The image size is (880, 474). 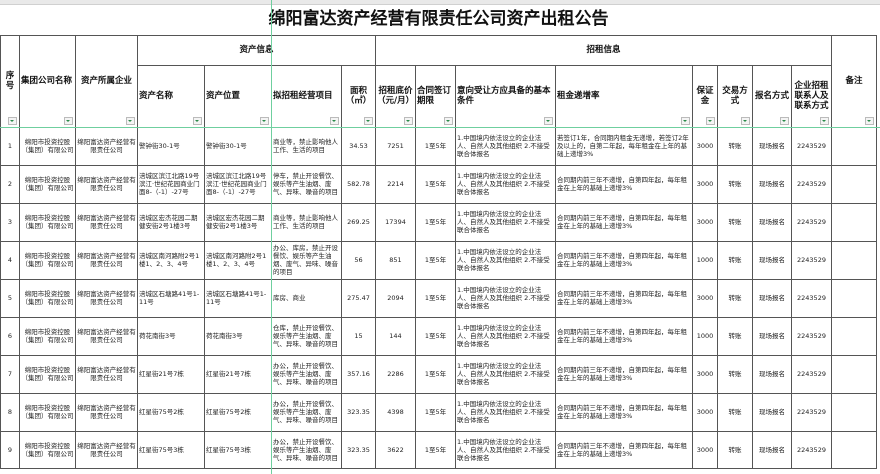 I want to click on header-term: 合同签订期限, so click(x=435, y=96).